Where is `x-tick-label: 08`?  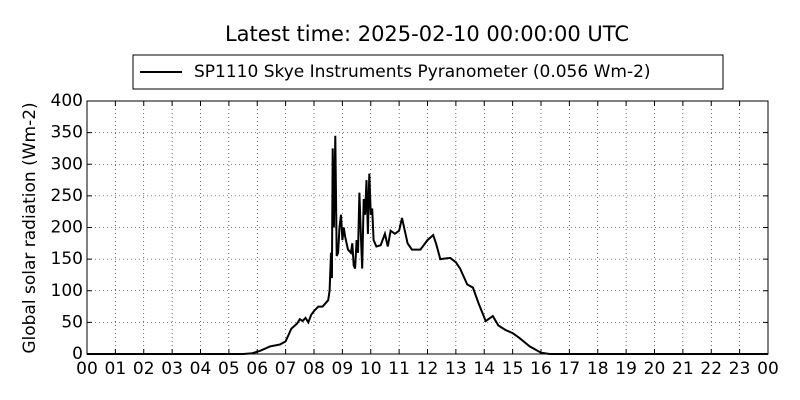
x-tick-label: 08 is located at coordinates (314, 369).